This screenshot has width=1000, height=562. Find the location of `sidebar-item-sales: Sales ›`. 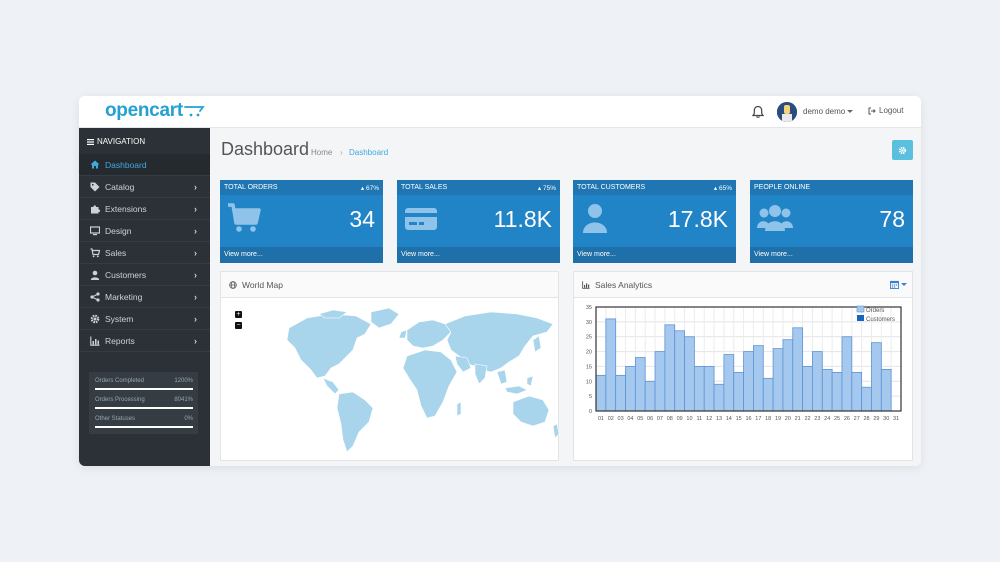

sidebar-item-sales: Sales › is located at coordinates (144, 253).